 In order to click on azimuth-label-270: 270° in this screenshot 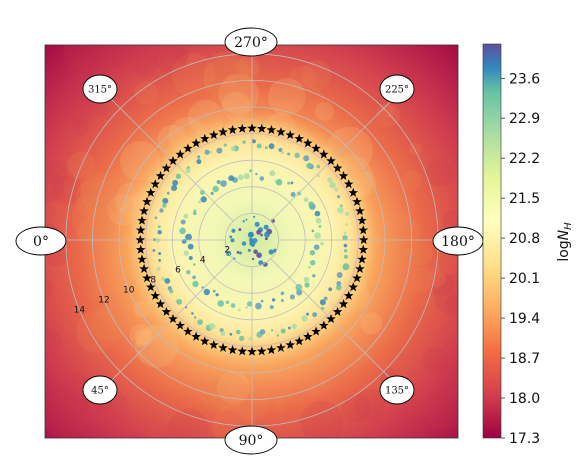, I will do `click(251, 42)`.